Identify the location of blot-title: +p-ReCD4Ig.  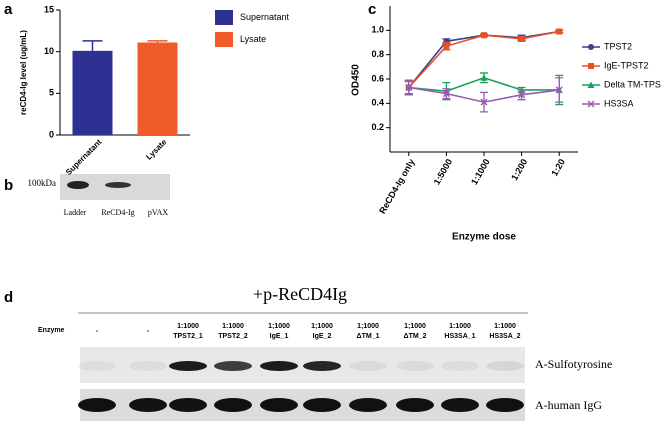
(300, 294).